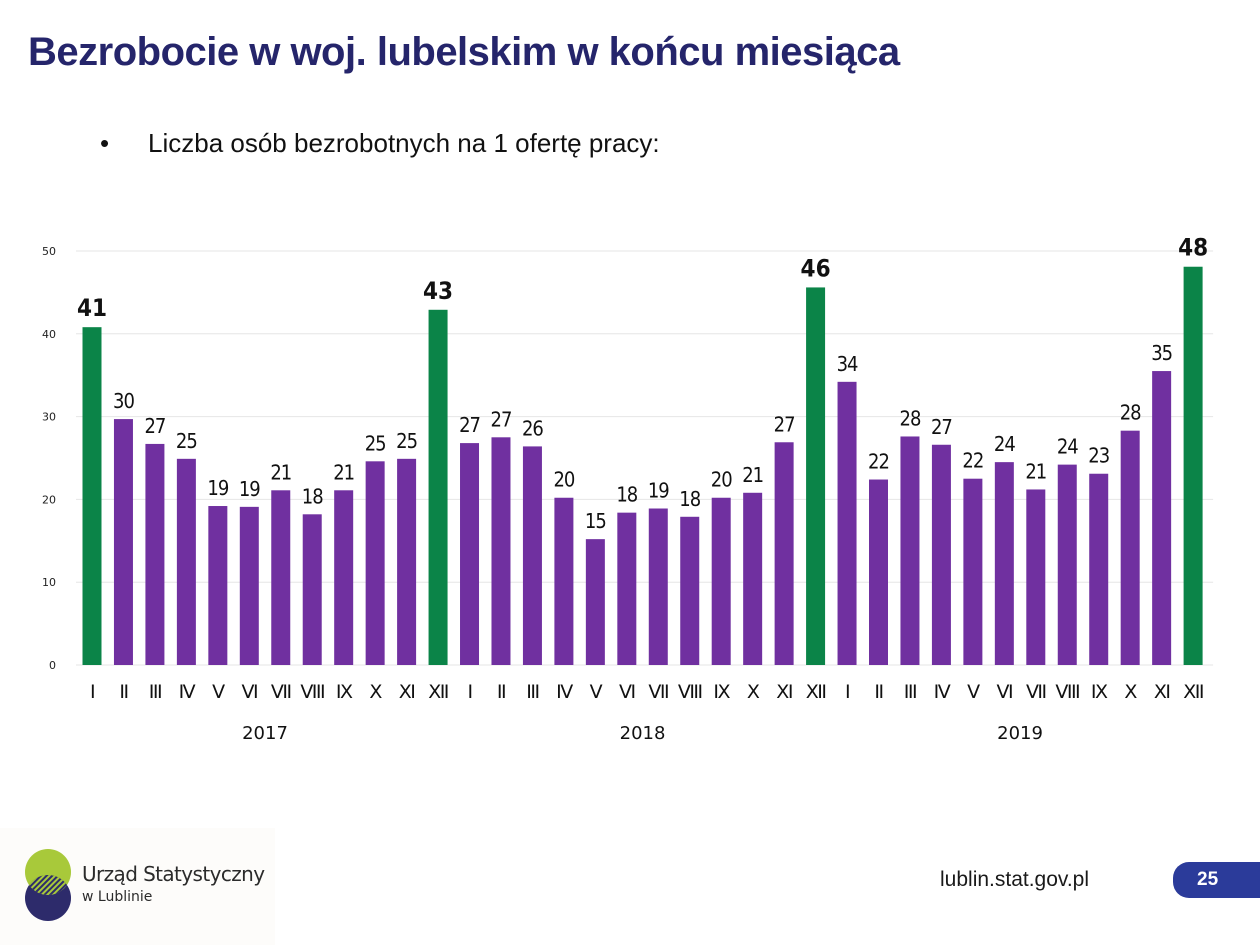 This screenshot has width=1260, height=945. Describe the element at coordinates (595, 521) in the screenshot. I see `data-label: 15` at that location.